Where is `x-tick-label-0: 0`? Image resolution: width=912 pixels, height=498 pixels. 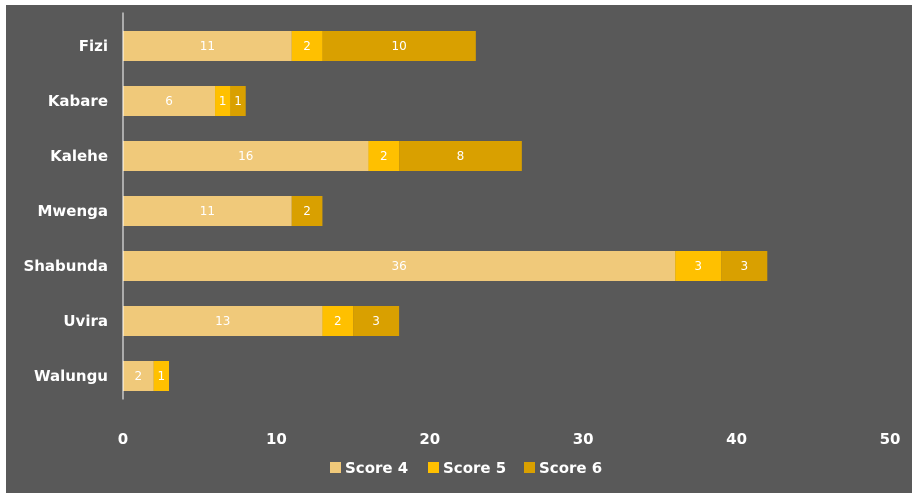
x-tick-label-0: 0 is located at coordinates (123, 439).